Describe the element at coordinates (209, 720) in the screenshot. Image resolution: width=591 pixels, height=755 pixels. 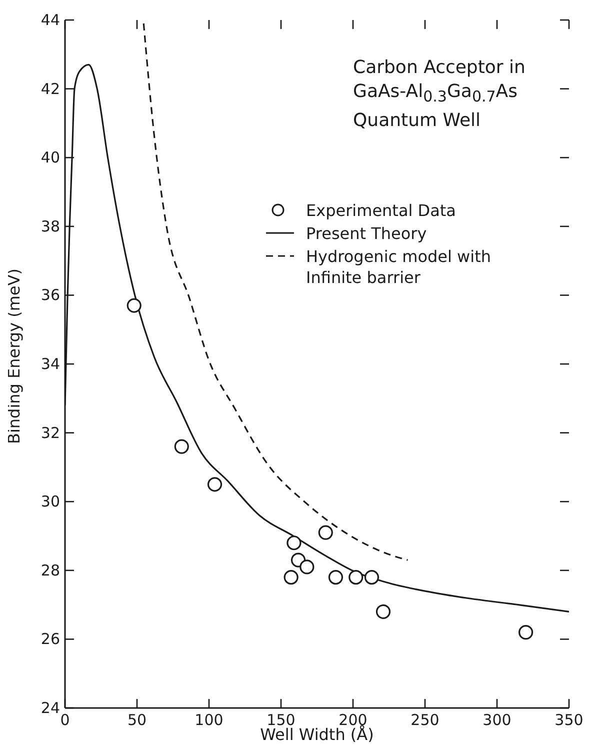
I see `x-tick-label: 100` at that location.